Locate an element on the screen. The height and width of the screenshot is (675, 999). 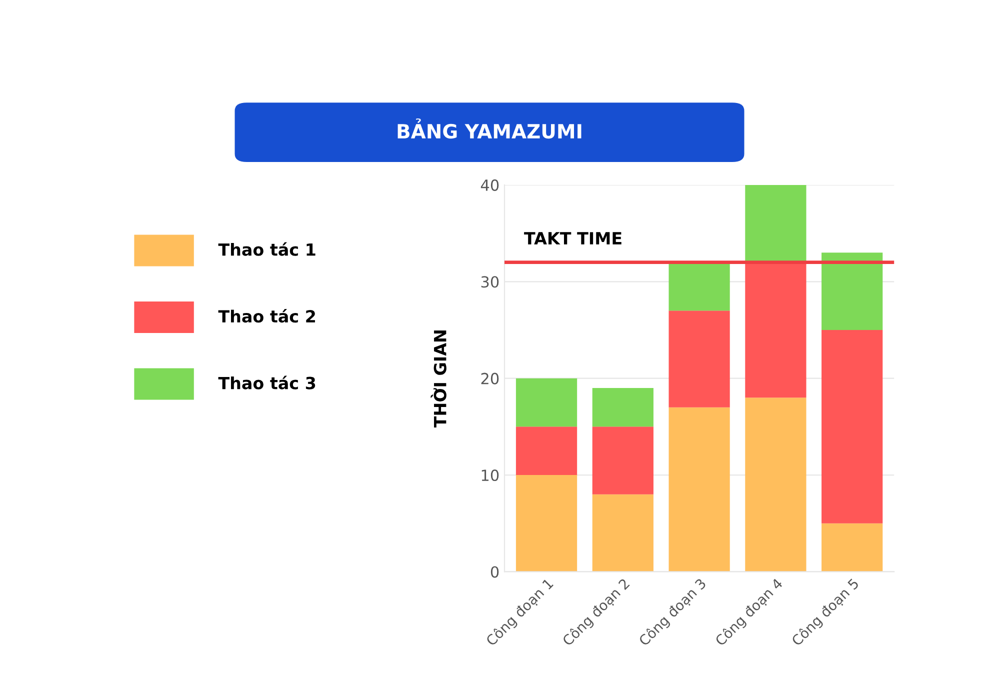
y-tick-label: 20 is located at coordinates (490, 378).